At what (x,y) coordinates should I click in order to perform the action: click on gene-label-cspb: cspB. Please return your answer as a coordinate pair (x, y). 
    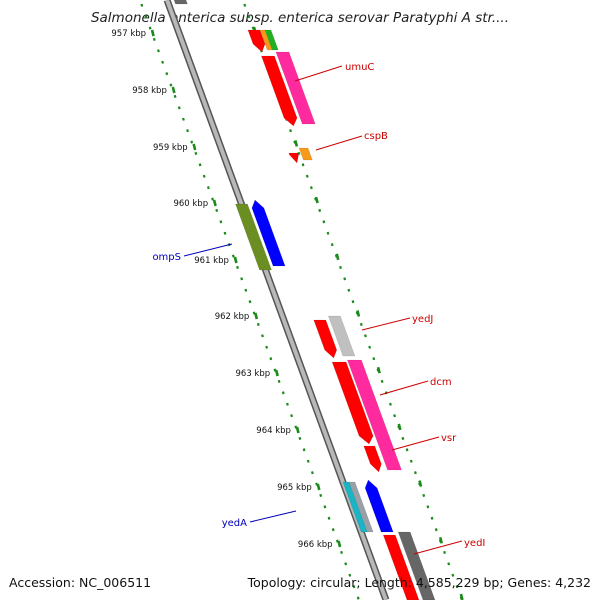
    Looking at the image, I should click on (376, 136).